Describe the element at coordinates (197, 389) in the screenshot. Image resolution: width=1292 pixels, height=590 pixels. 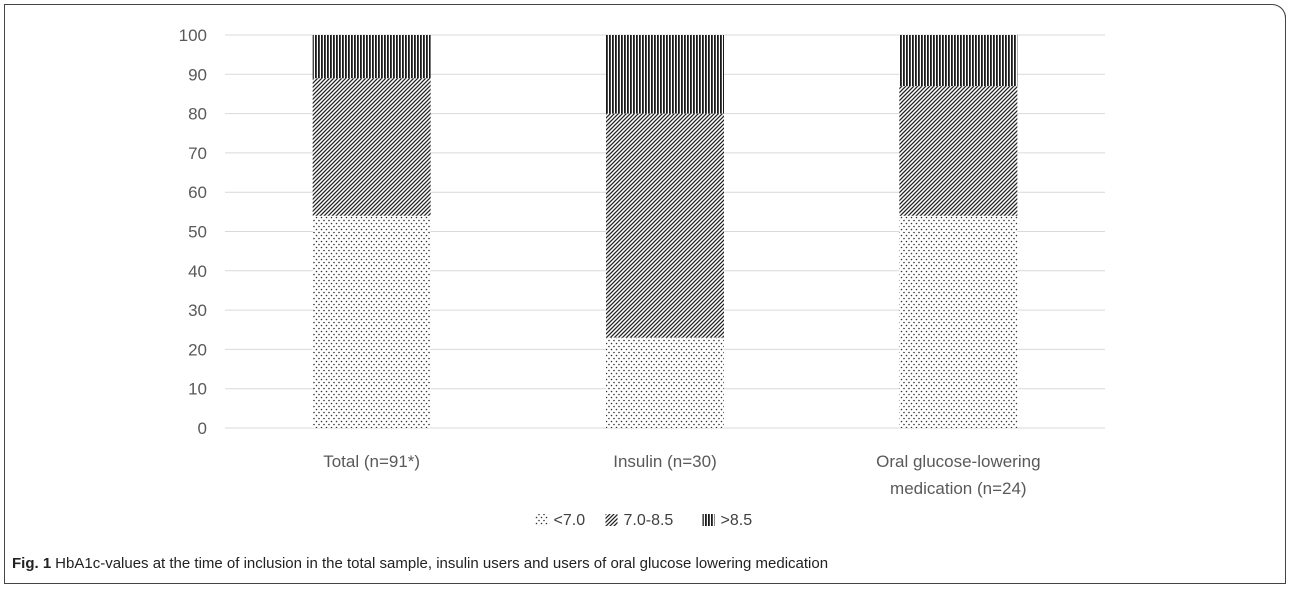
I see `y-tick-label: 10` at that location.